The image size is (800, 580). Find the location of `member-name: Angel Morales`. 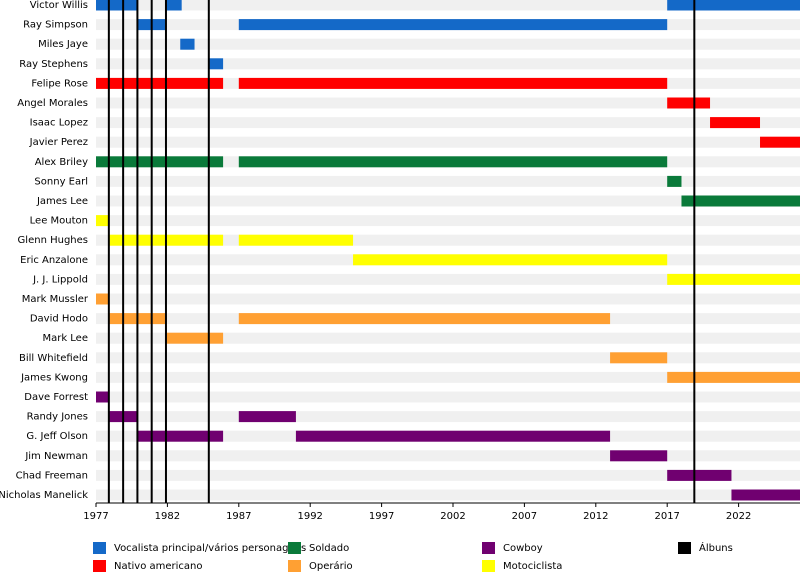

member-name: Angel Morales is located at coordinates (52, 103).